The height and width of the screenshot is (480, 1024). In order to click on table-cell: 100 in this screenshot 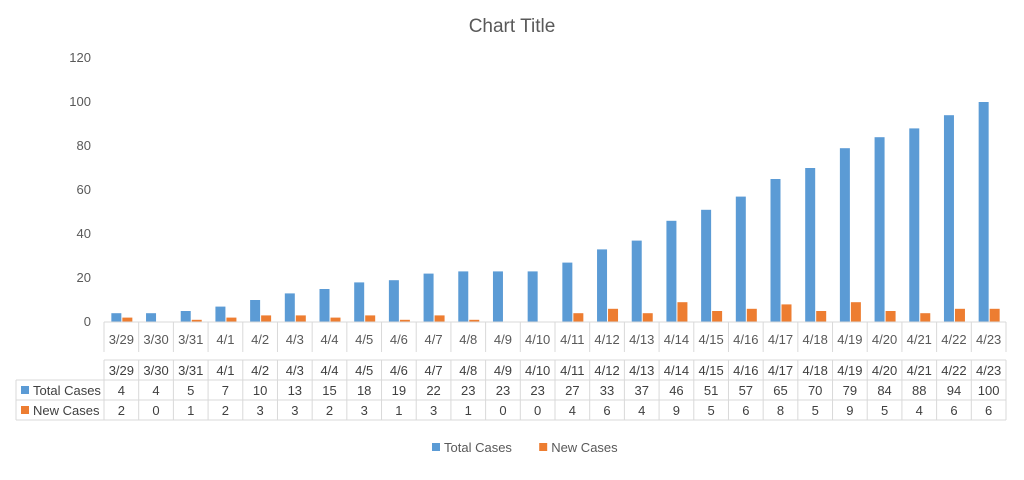, I will do `click(989, 390)`.